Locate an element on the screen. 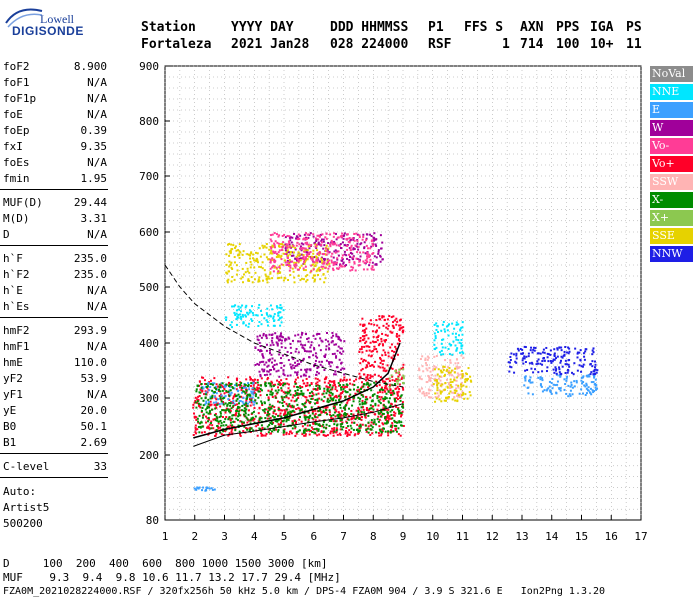 The width and height of the screenshot is (700, 600). param-key: foF2 is located at coordinates (16, 66).